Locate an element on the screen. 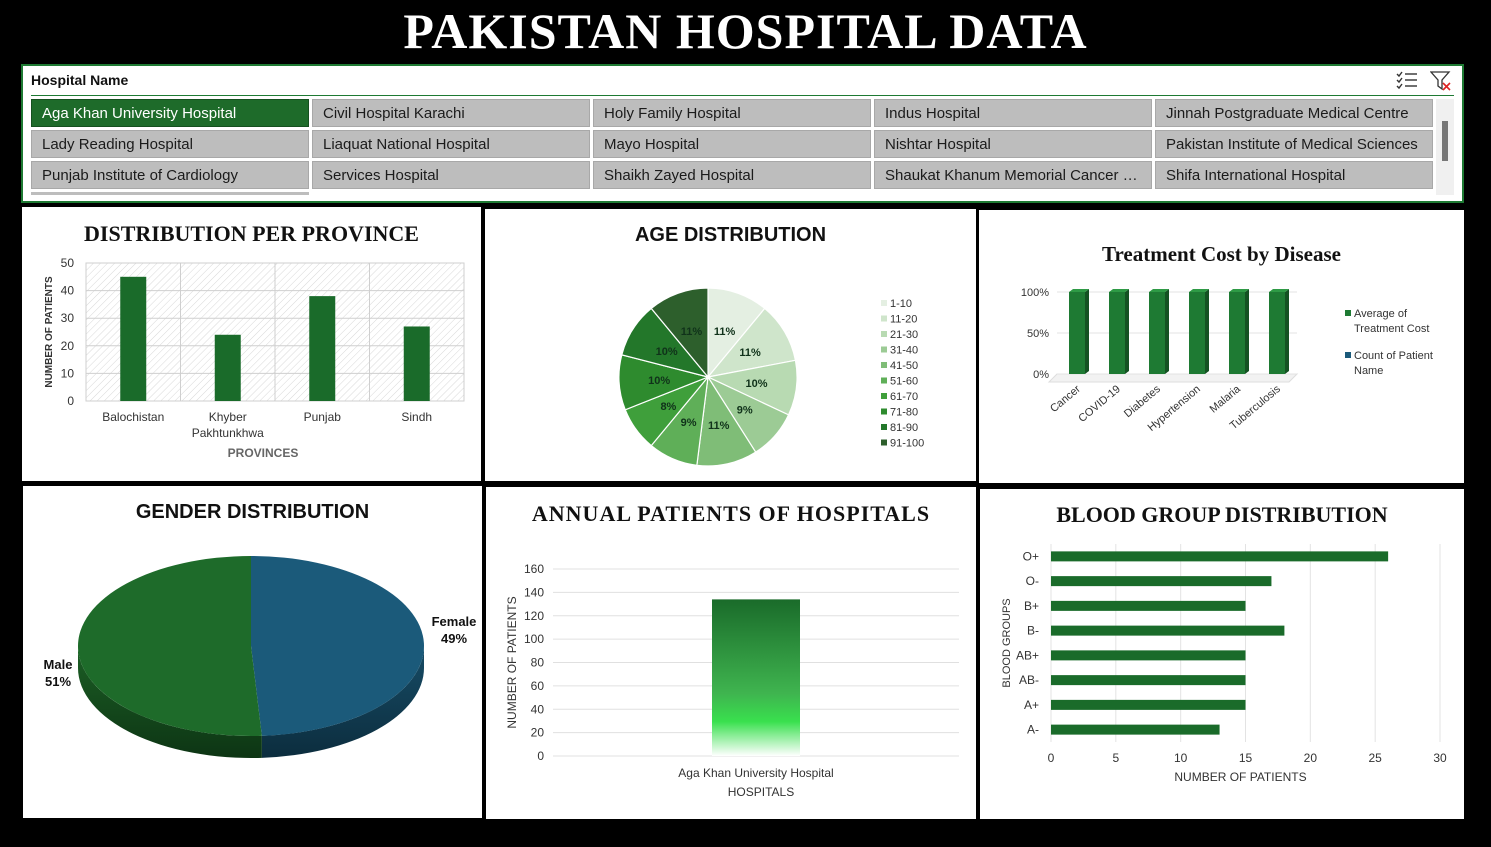  slicer-item-shifa-international-hospital: Shifa International Hospital is located at coordinates (1294, 175).